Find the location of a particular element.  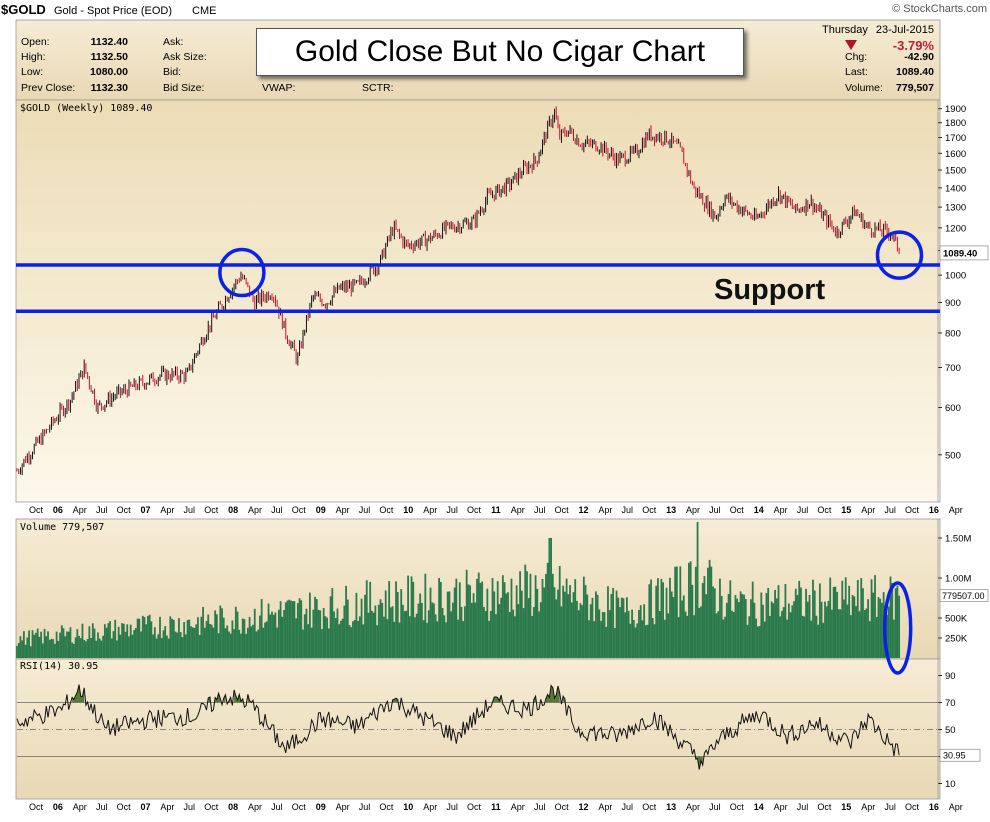

price-legend: $GOLD (Weekly) 1089.40 is located at coordinates (86, 108).